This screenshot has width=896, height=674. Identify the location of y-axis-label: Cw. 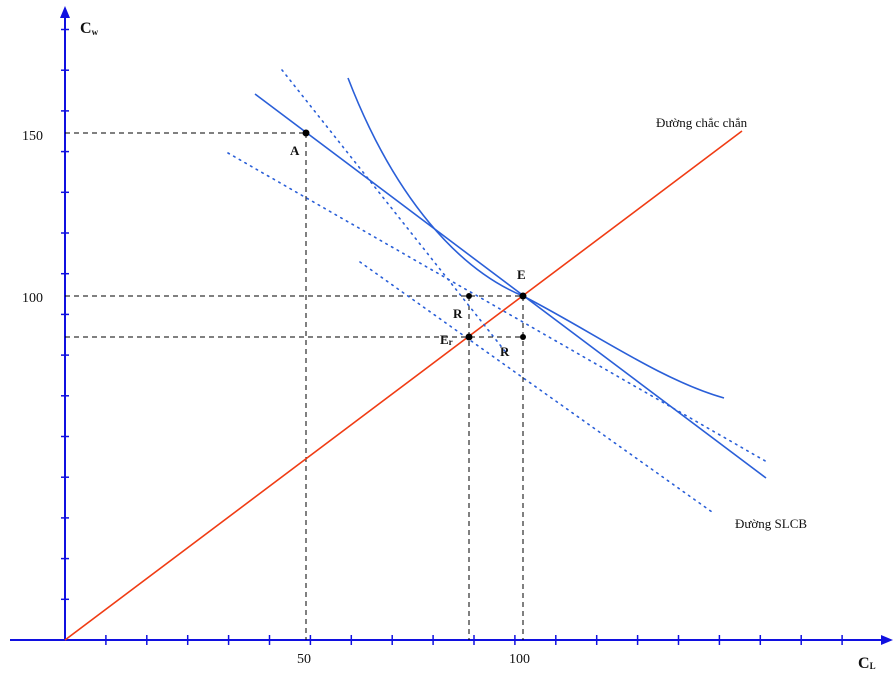
(89, 28).